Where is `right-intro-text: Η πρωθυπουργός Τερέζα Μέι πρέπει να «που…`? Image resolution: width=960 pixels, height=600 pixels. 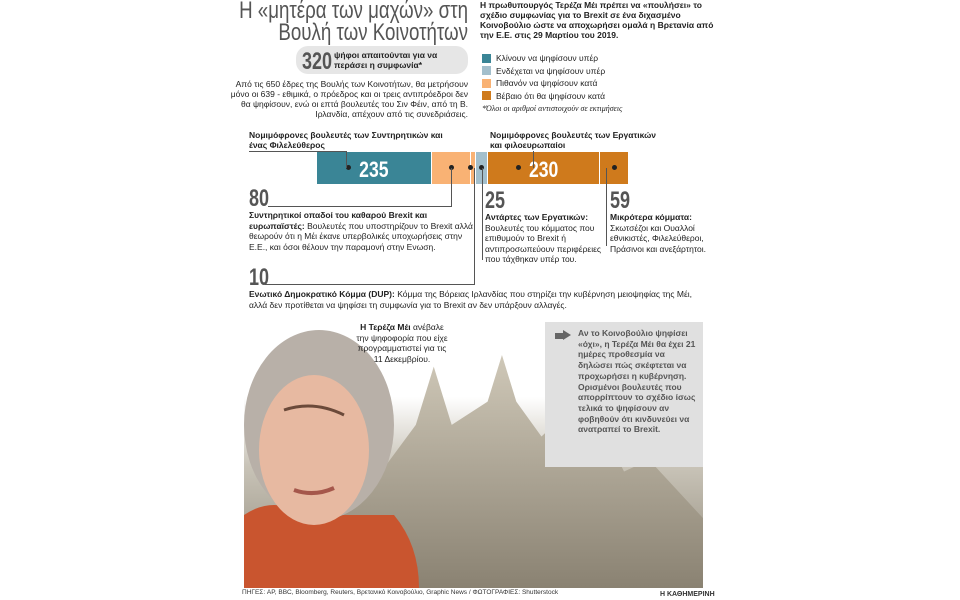
right-intro-text: Η πρωθυπουργός Τερέζα Μέι πρέπει να «που… is located at coordinates (597, 20).